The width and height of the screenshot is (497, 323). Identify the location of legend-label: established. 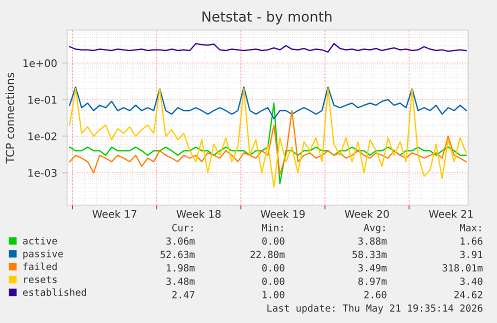
(54, 292).